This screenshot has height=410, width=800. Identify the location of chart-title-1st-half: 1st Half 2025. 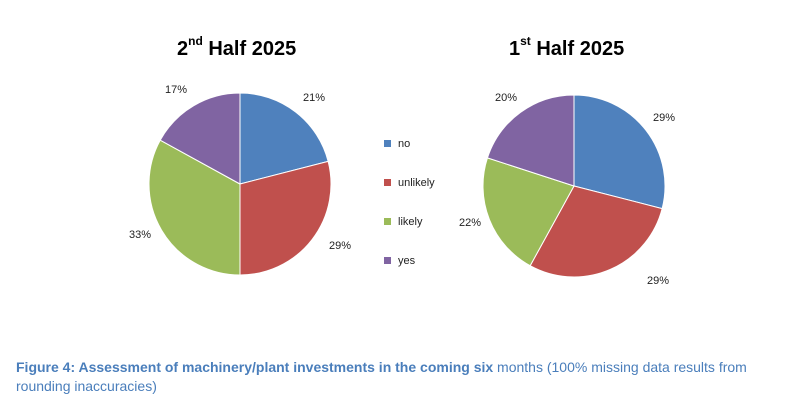
(567, 48).